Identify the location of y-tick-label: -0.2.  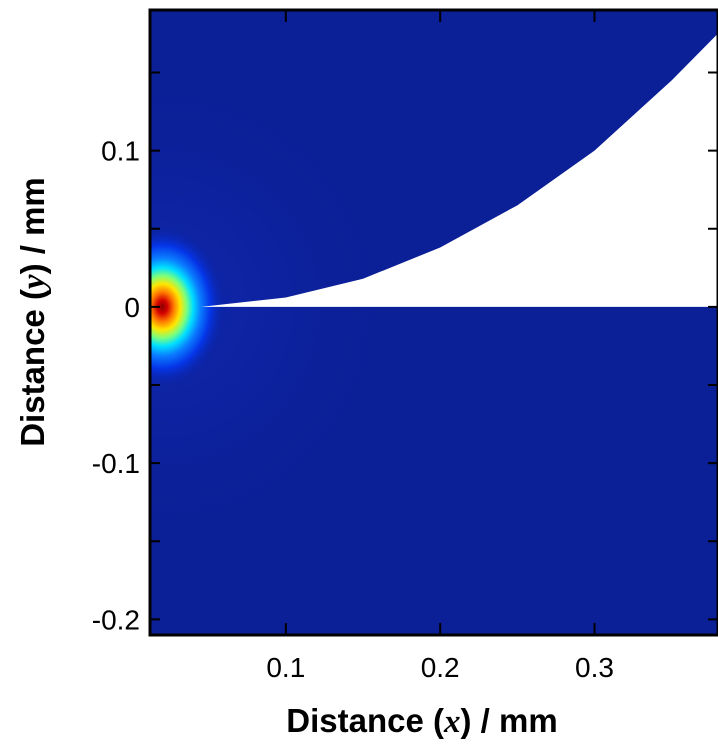
(116, 619).